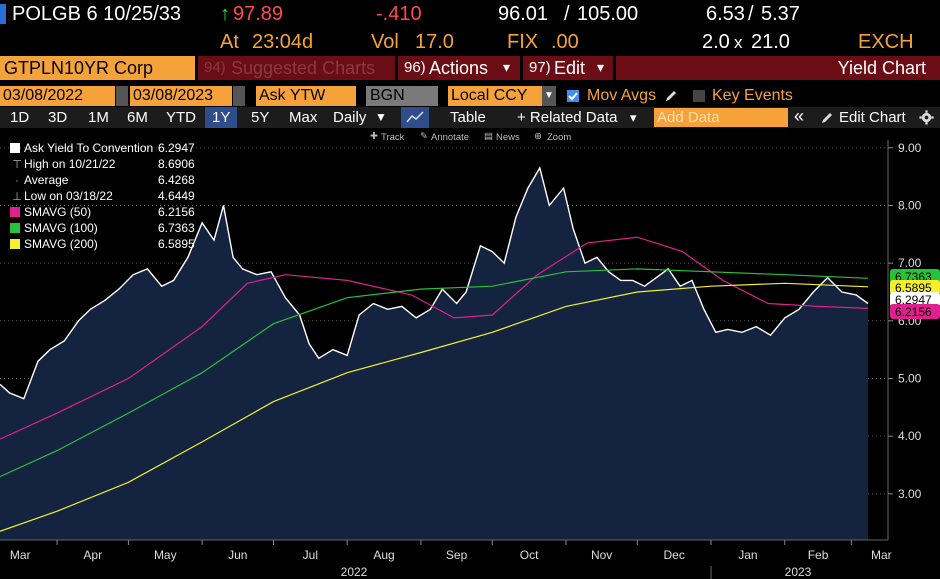 The height and width of the screenshot is (579, 940). What do you see at coordinates (61, 244) in the screenshot?
I see `legend-label: SMAVG (200)` at bounding box center [61, 244].